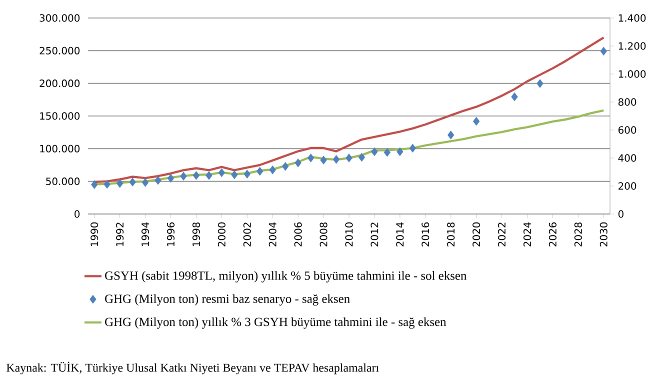 This screenshot has height=385, width=666. Describe the element at coordinates (451, 234) in the screenshot. I see `x-tick-label: 2018` at that location.